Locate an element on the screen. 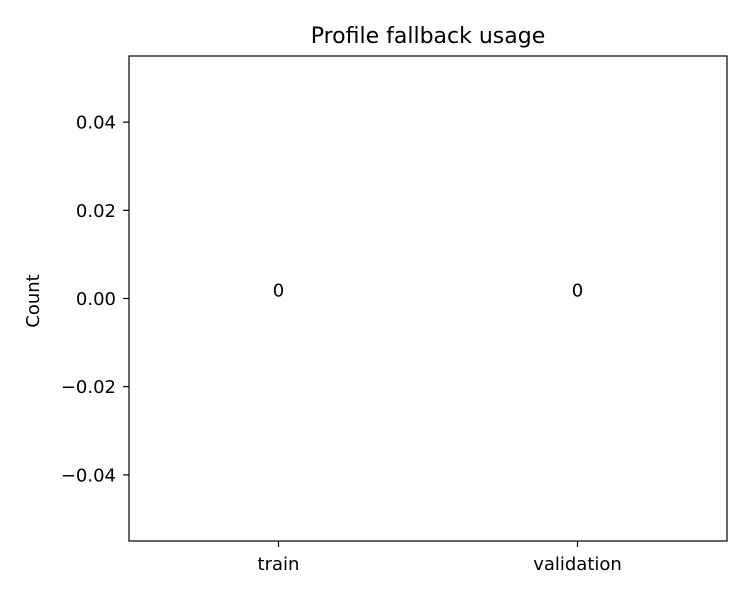  y-axis-label: Count is located at coordinates (33, 300).